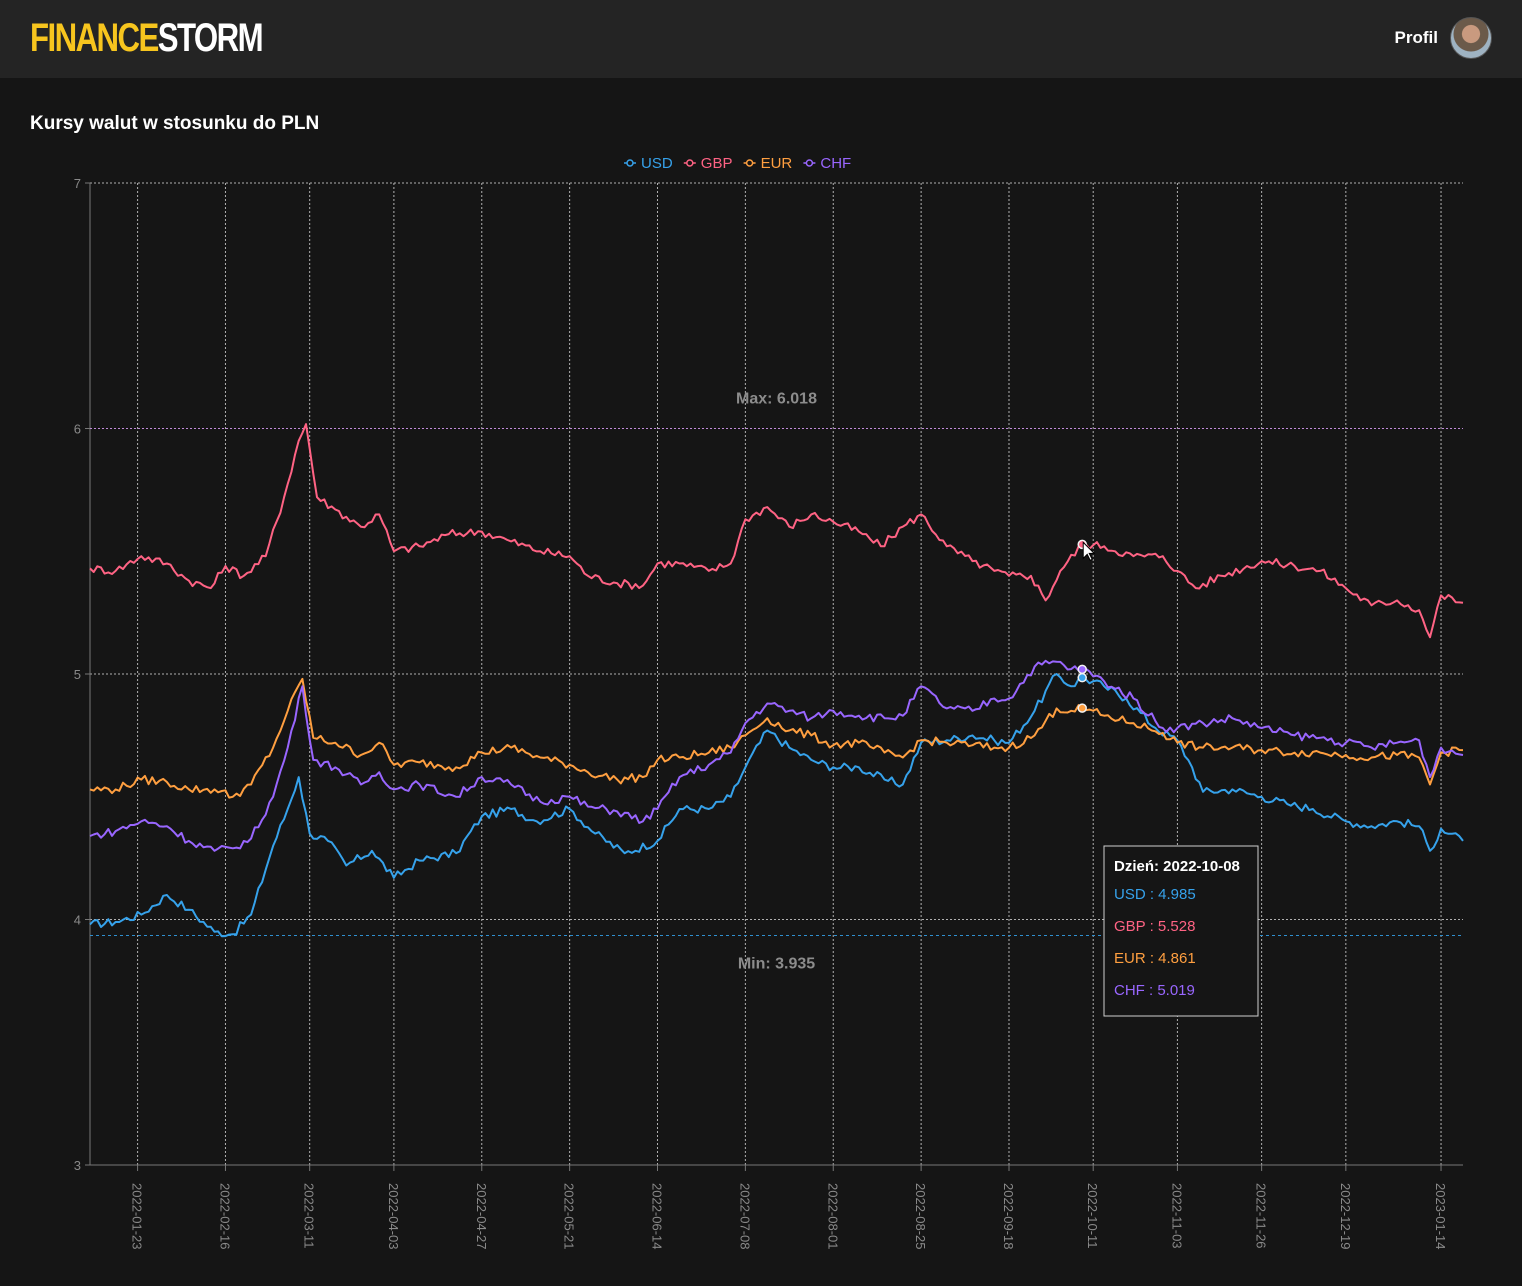 The image size is (1522, 1286). What do you see at coordinates (94, 38) in the screenshot?
I see `logo-text-finance: FINANCE` at bounding box center [94, 38].